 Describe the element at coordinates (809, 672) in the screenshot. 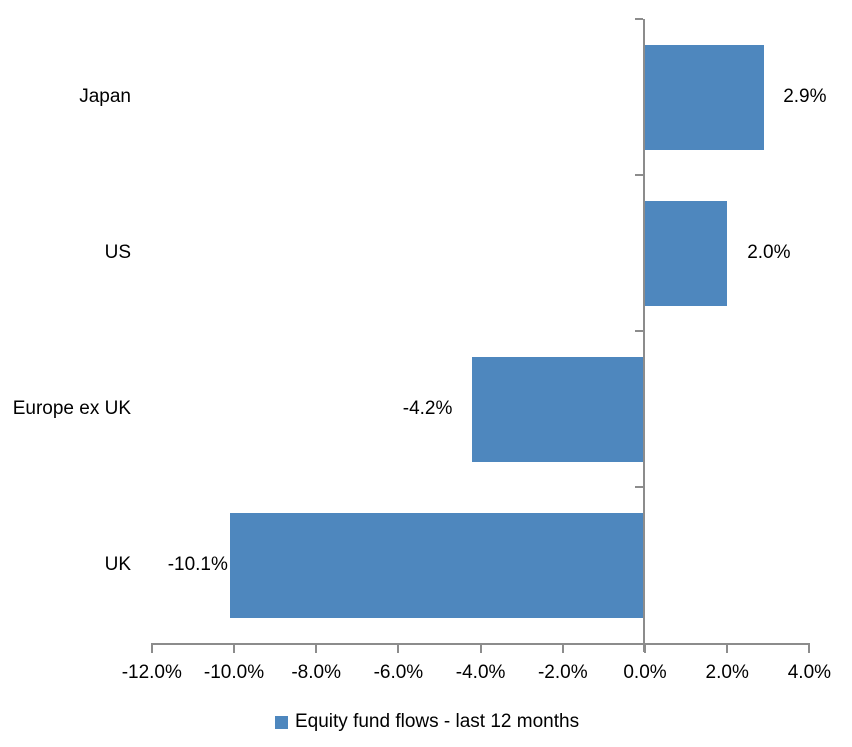

I see `x-axis-tick-label: 4.0%` at that location.